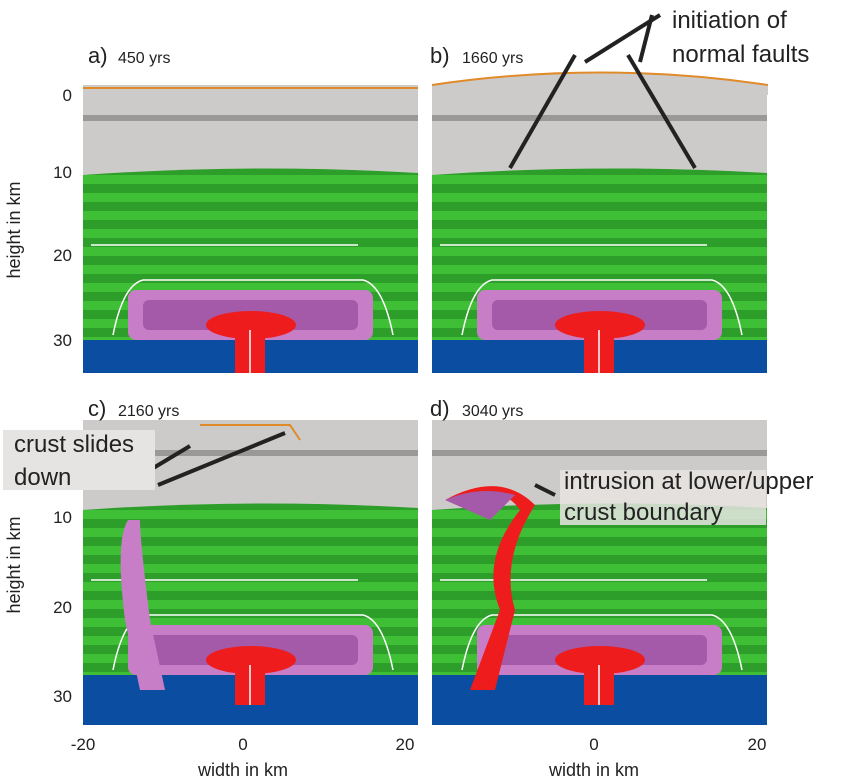  I want to click on panel-label: a), so click(98, 55).